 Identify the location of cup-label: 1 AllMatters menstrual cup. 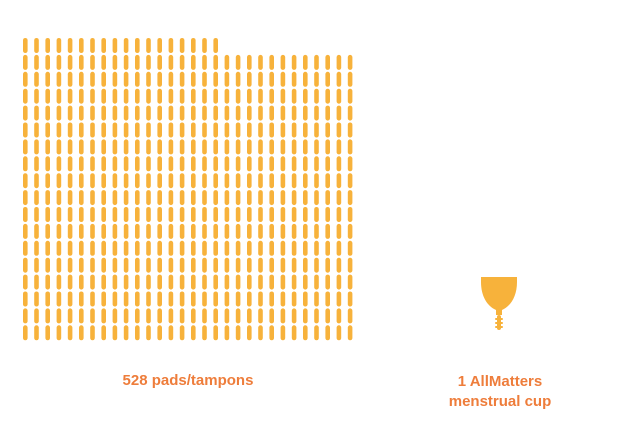
(500, 392).